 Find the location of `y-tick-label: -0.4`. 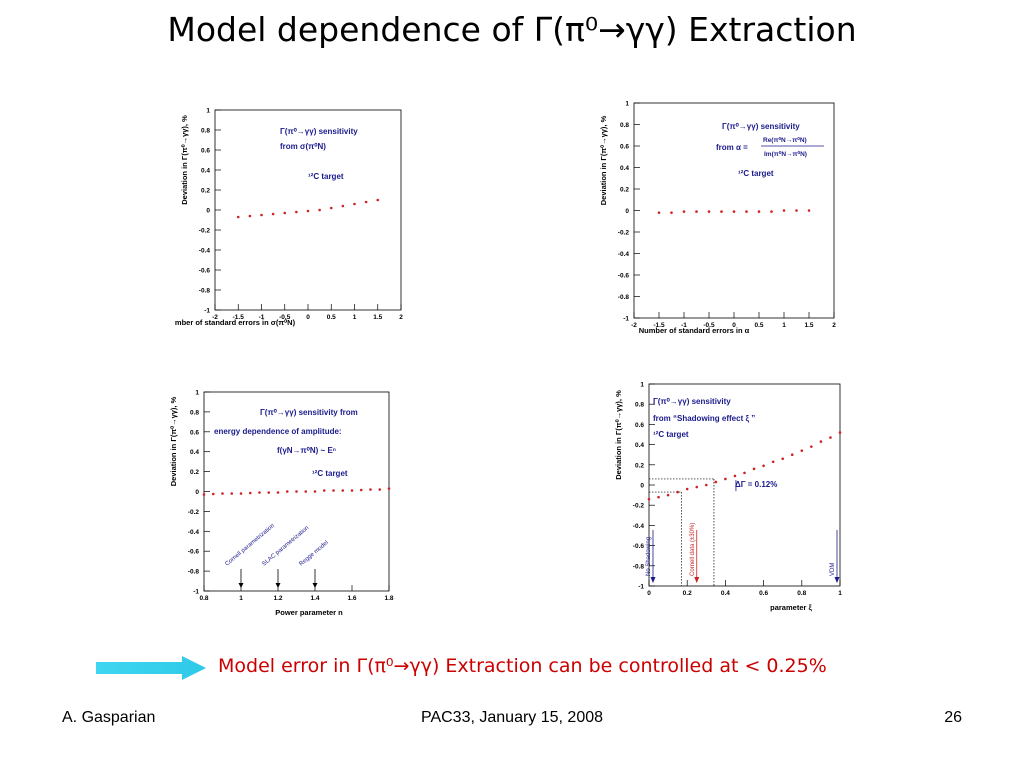

y-tick-label: -0.4 is located at coordinates (624, 254).